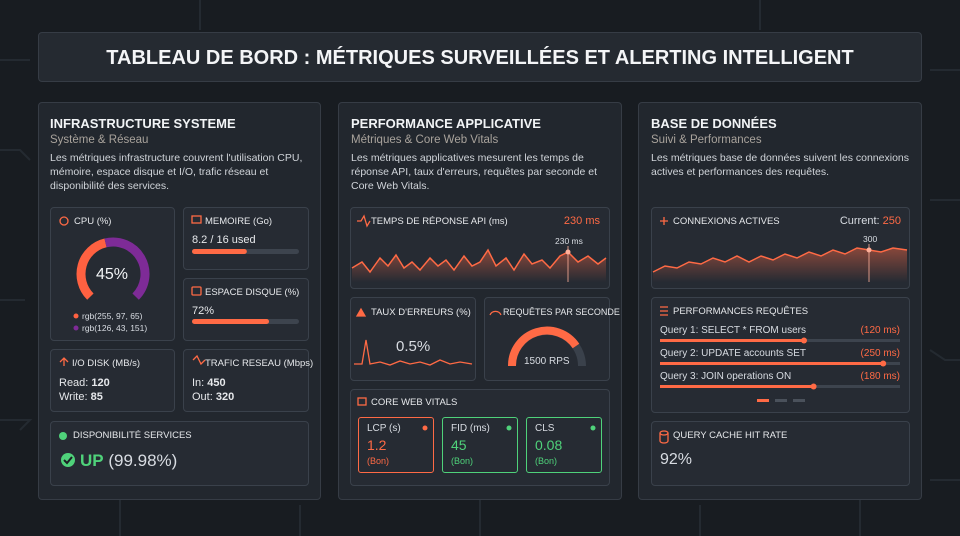 The height and width of the screenshot is (536, 960). What do you see at coordinates (459, 445) in the screenshot?
I see `cwv-value: 45` at bounding box center [459, 445].